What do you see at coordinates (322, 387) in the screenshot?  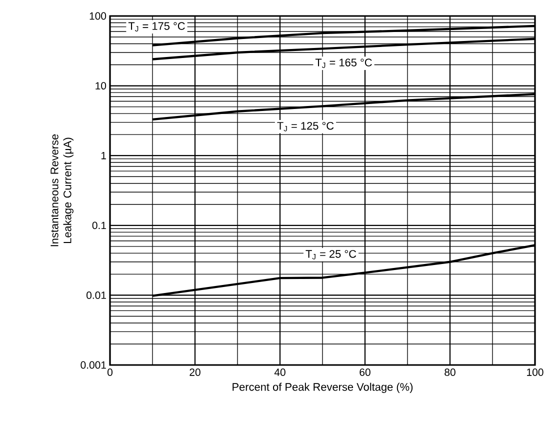 I see `x-axis-title: Percent of Peak Reverse Voltage (%)` at bounding box center [322, 387].